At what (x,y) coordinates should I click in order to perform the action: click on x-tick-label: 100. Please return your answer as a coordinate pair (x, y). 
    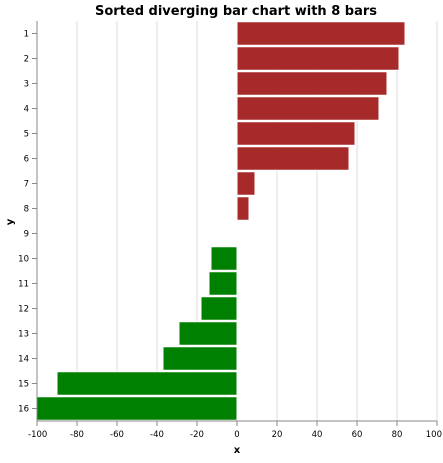
    Looking at the image, I should click on (434, 435).